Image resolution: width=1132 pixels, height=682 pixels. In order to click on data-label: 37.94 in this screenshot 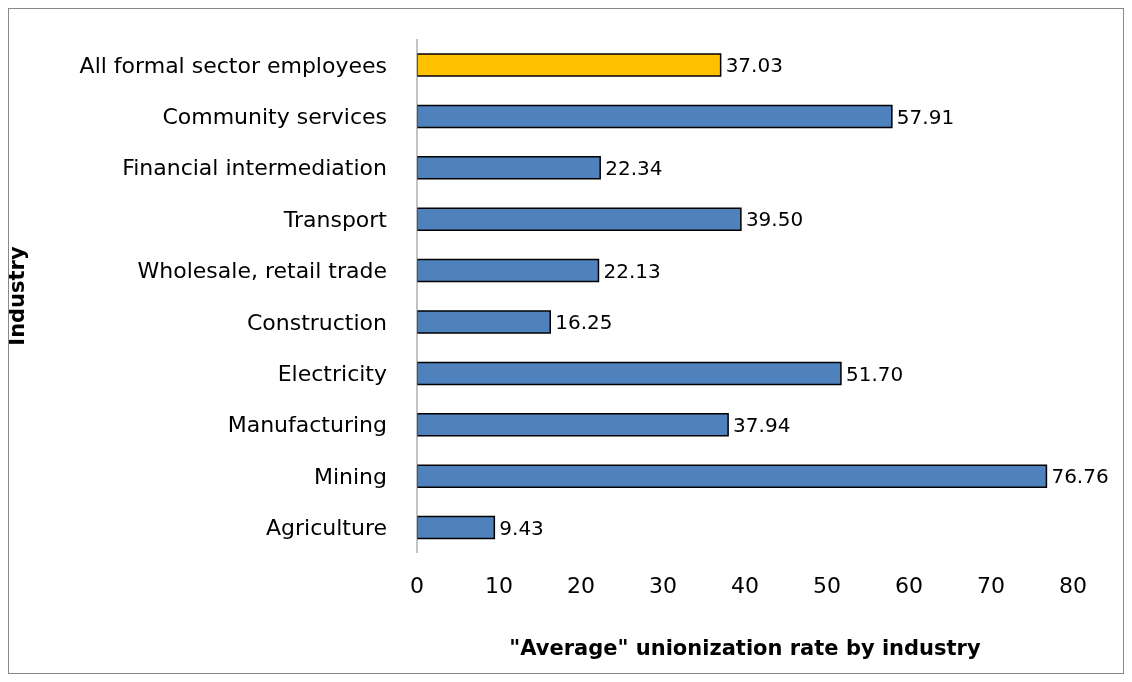, I will do `click(762, 424)`.